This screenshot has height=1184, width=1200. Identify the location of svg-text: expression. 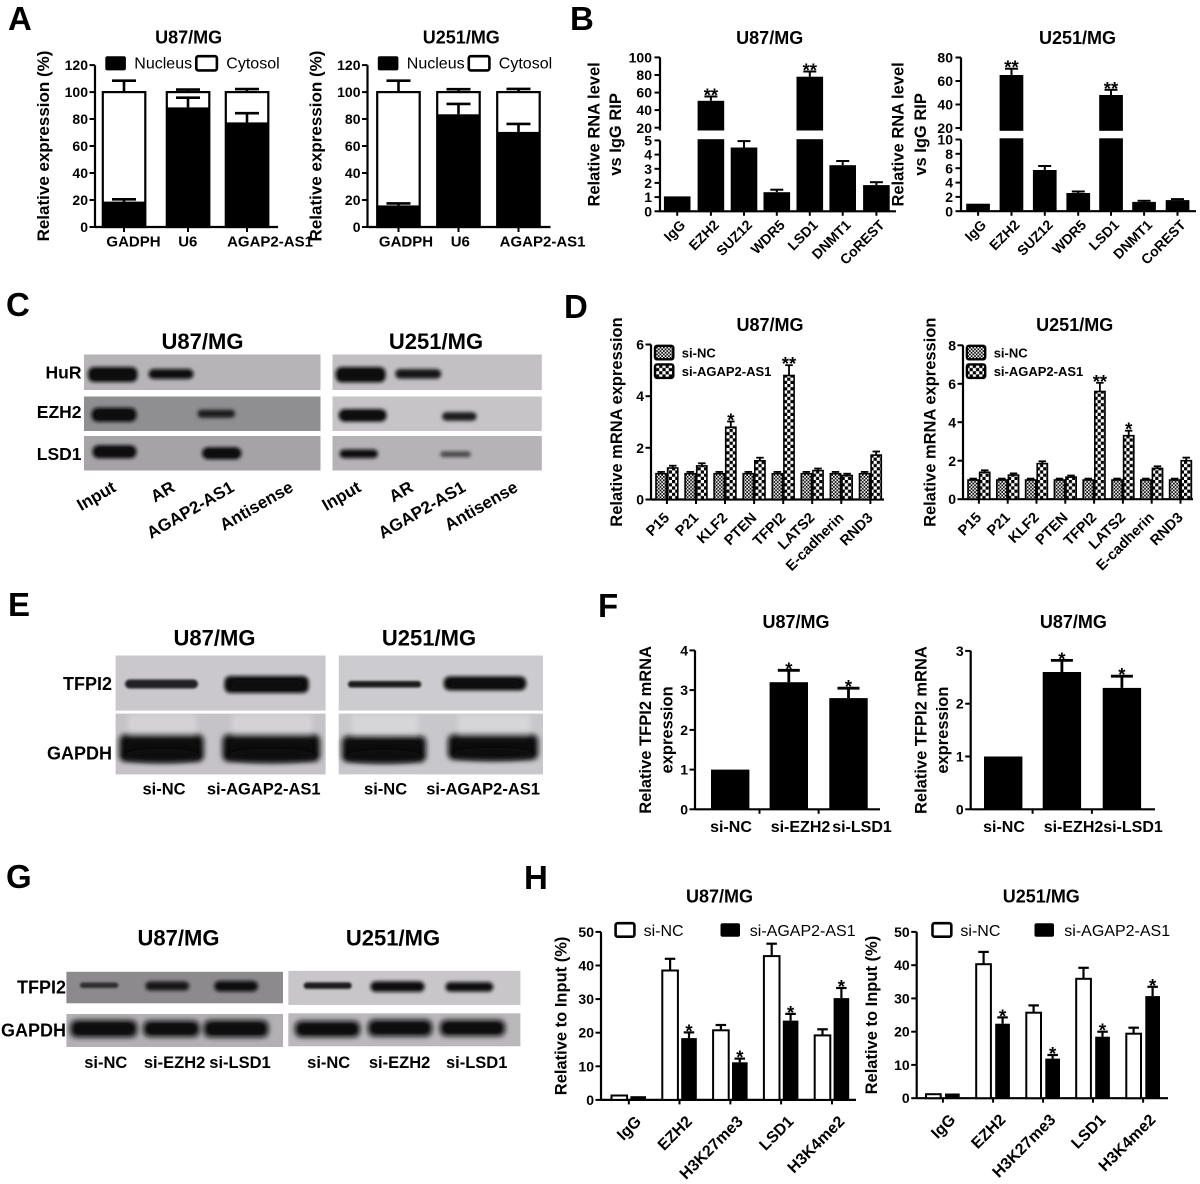
(943, 730).